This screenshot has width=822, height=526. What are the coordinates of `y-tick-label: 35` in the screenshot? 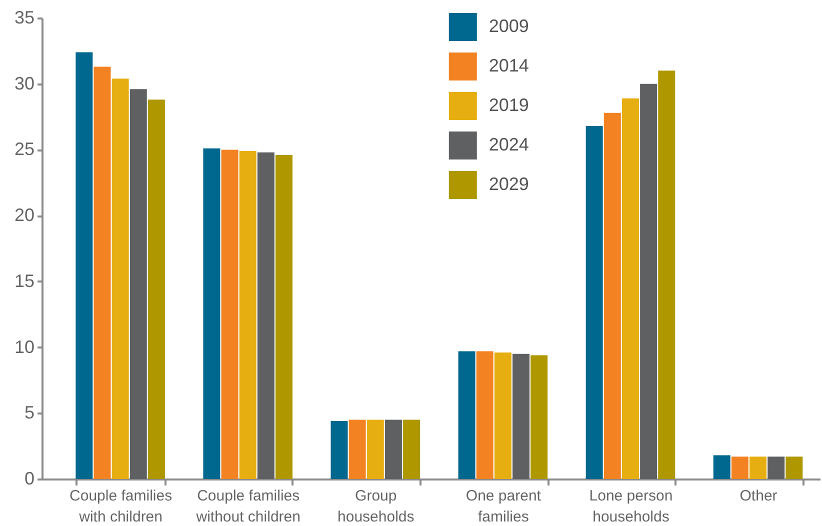 It's located at (24, 18).